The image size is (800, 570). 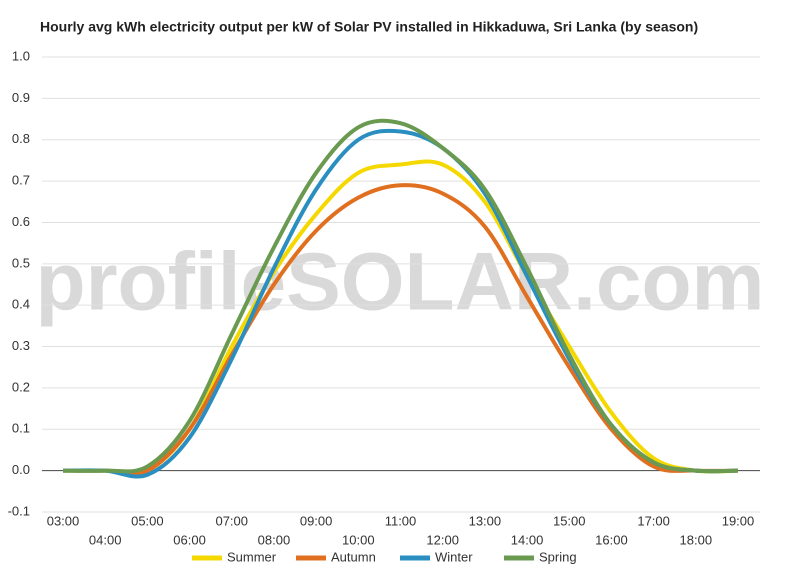 What do you see at coordinates (21, 304) in the screenshot?
I see `y-tick-label: 0.4` at bounding box center [21, 304].